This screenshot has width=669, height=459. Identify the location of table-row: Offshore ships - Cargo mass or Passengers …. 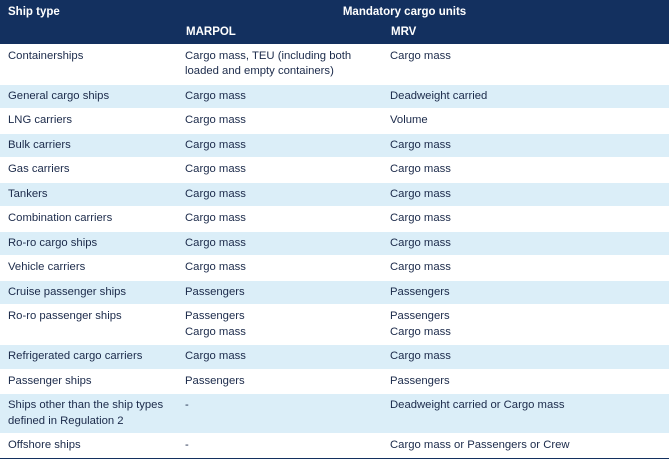
(334, 446).